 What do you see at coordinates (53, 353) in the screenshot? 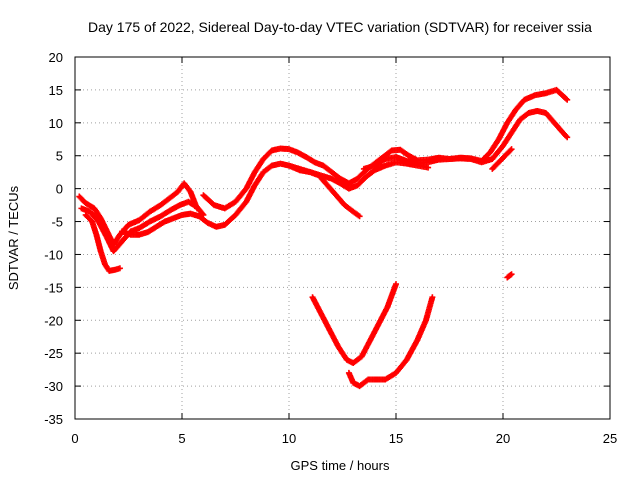
I see `y-tick-label: -25` at bounding box center [53, 353].